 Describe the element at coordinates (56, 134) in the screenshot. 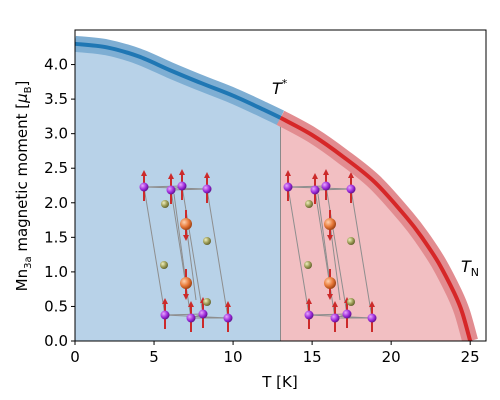

I see `y-tick-label: 3.0` at that location.